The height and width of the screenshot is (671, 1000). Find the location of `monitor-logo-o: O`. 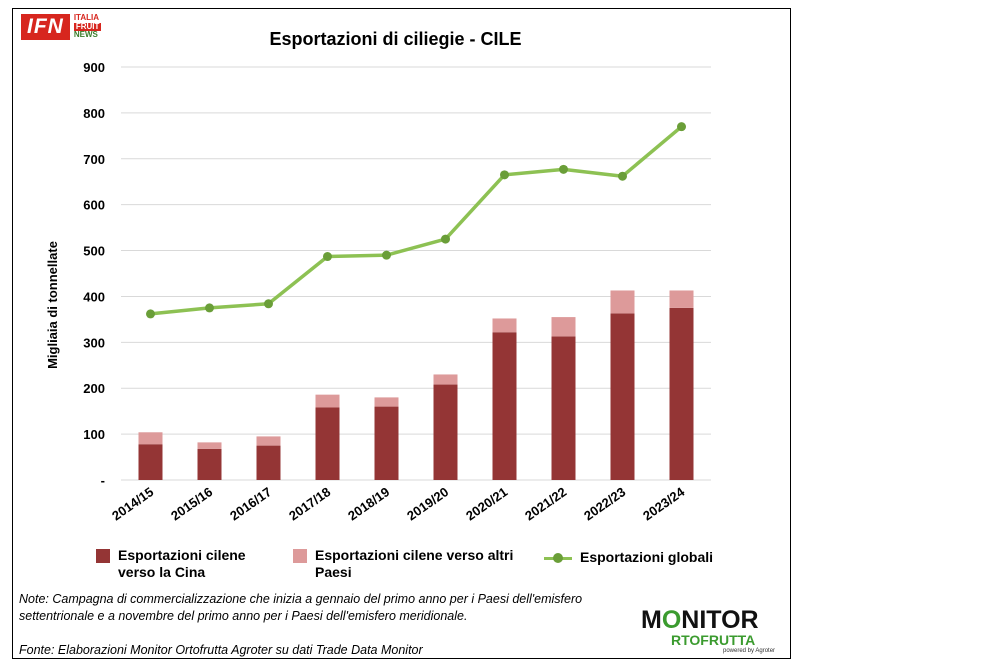

monitor-logo-o: O is located at coordinates (671, 620).